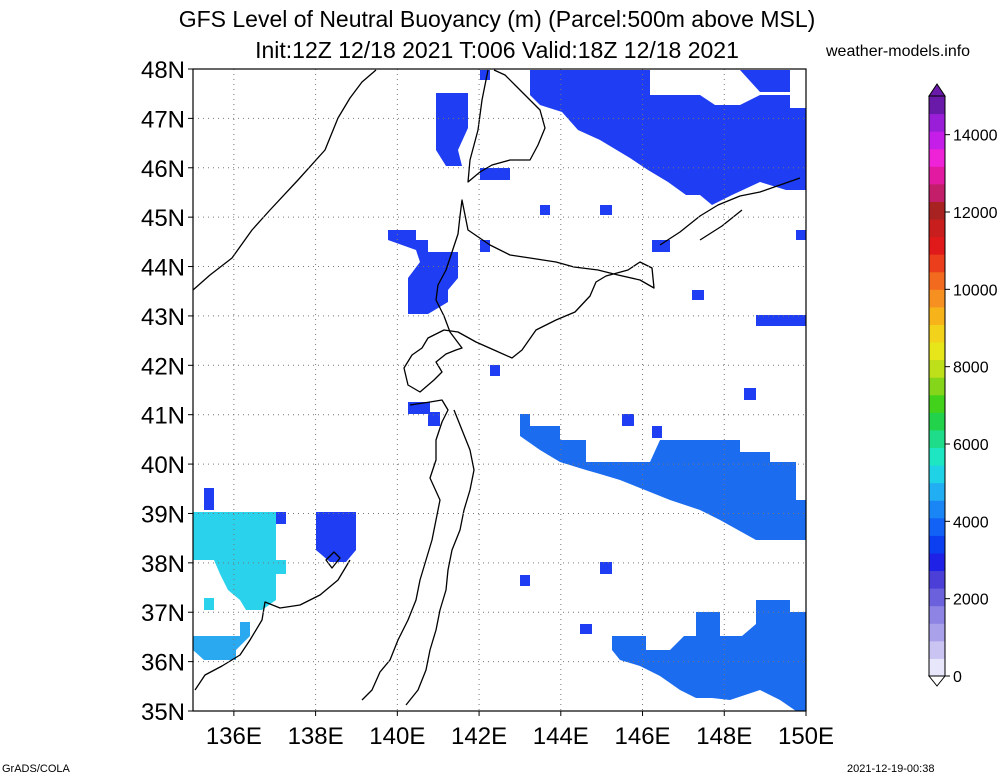 This screenshot has width=1000, height=779. What do you see at coordinates (163, 514) in the screenshot?
I see `lat-tick-label: 39N` at bounding box center [163, 514].